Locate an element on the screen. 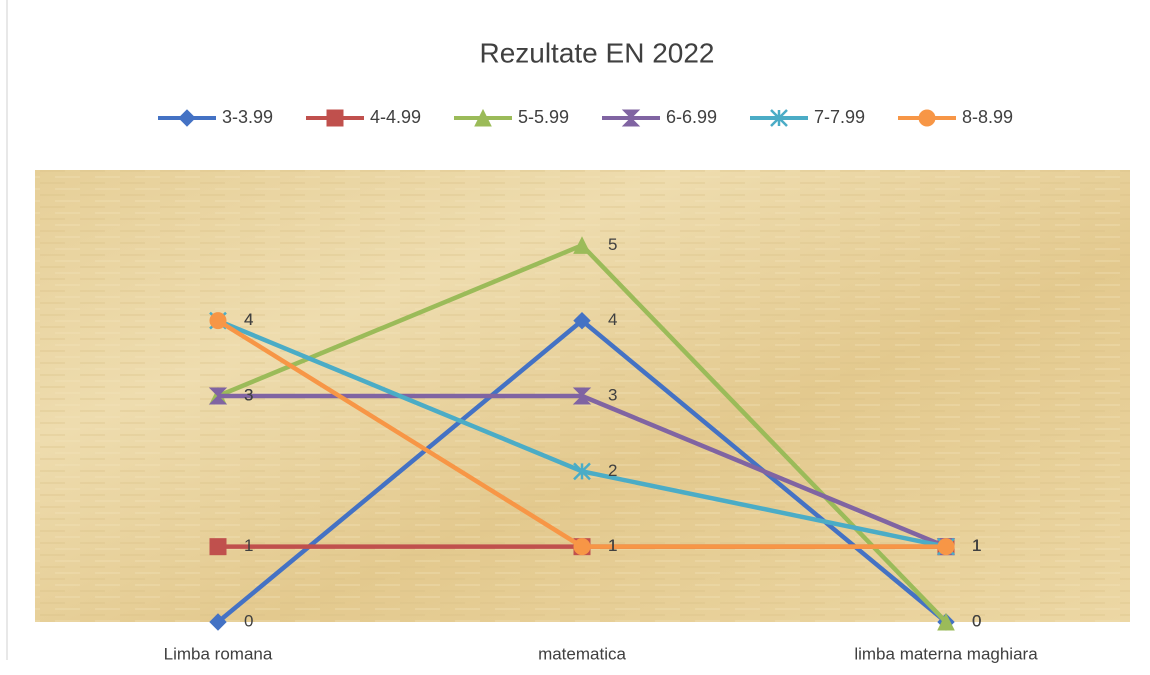 The width and height of the screenshot is (1150, 675). data-label: 5 is located at coordinates (612, 244).